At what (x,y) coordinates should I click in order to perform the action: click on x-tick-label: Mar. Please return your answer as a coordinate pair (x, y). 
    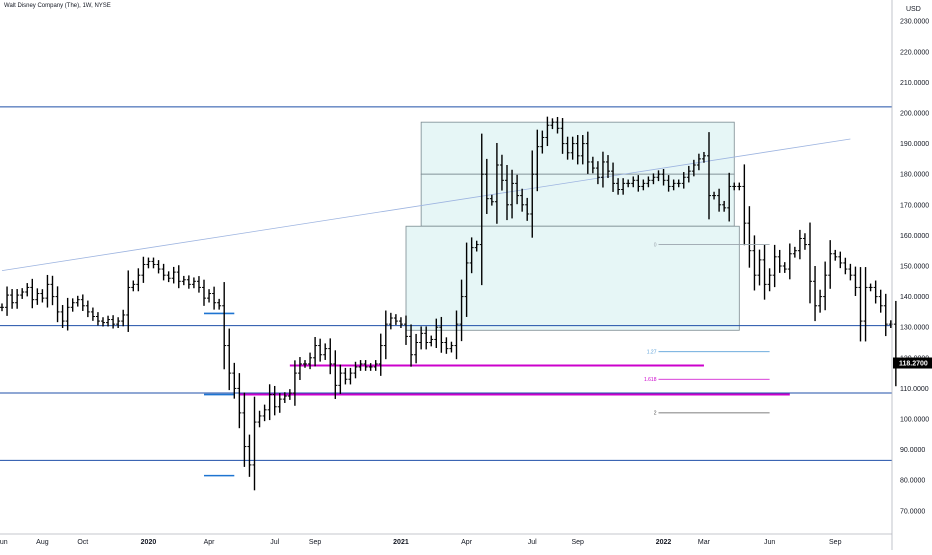
    Looking at the image, I should click on (704, 542).